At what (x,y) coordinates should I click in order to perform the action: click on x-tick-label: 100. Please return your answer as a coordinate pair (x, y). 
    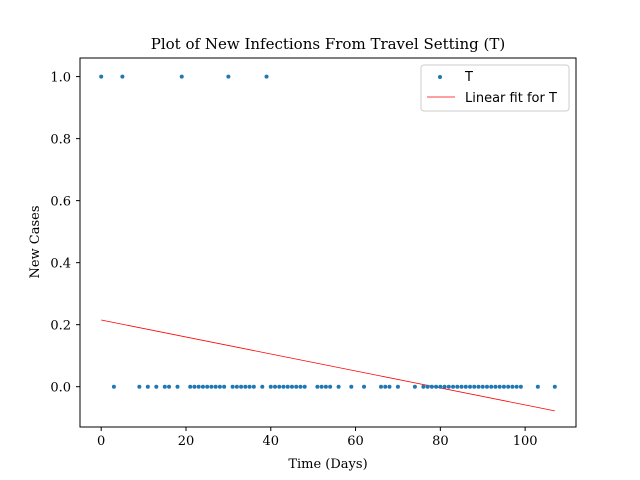
    Looking at the image, I should click on (525, 441).